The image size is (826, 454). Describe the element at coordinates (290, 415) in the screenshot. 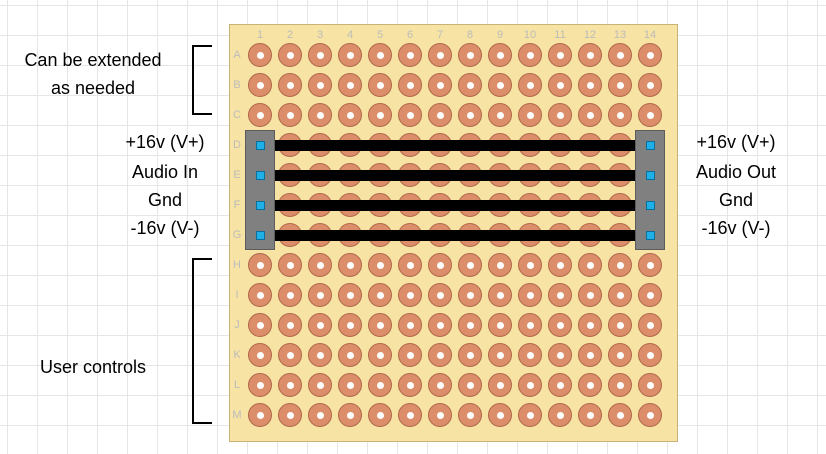

I see `pad-M2` at that location.